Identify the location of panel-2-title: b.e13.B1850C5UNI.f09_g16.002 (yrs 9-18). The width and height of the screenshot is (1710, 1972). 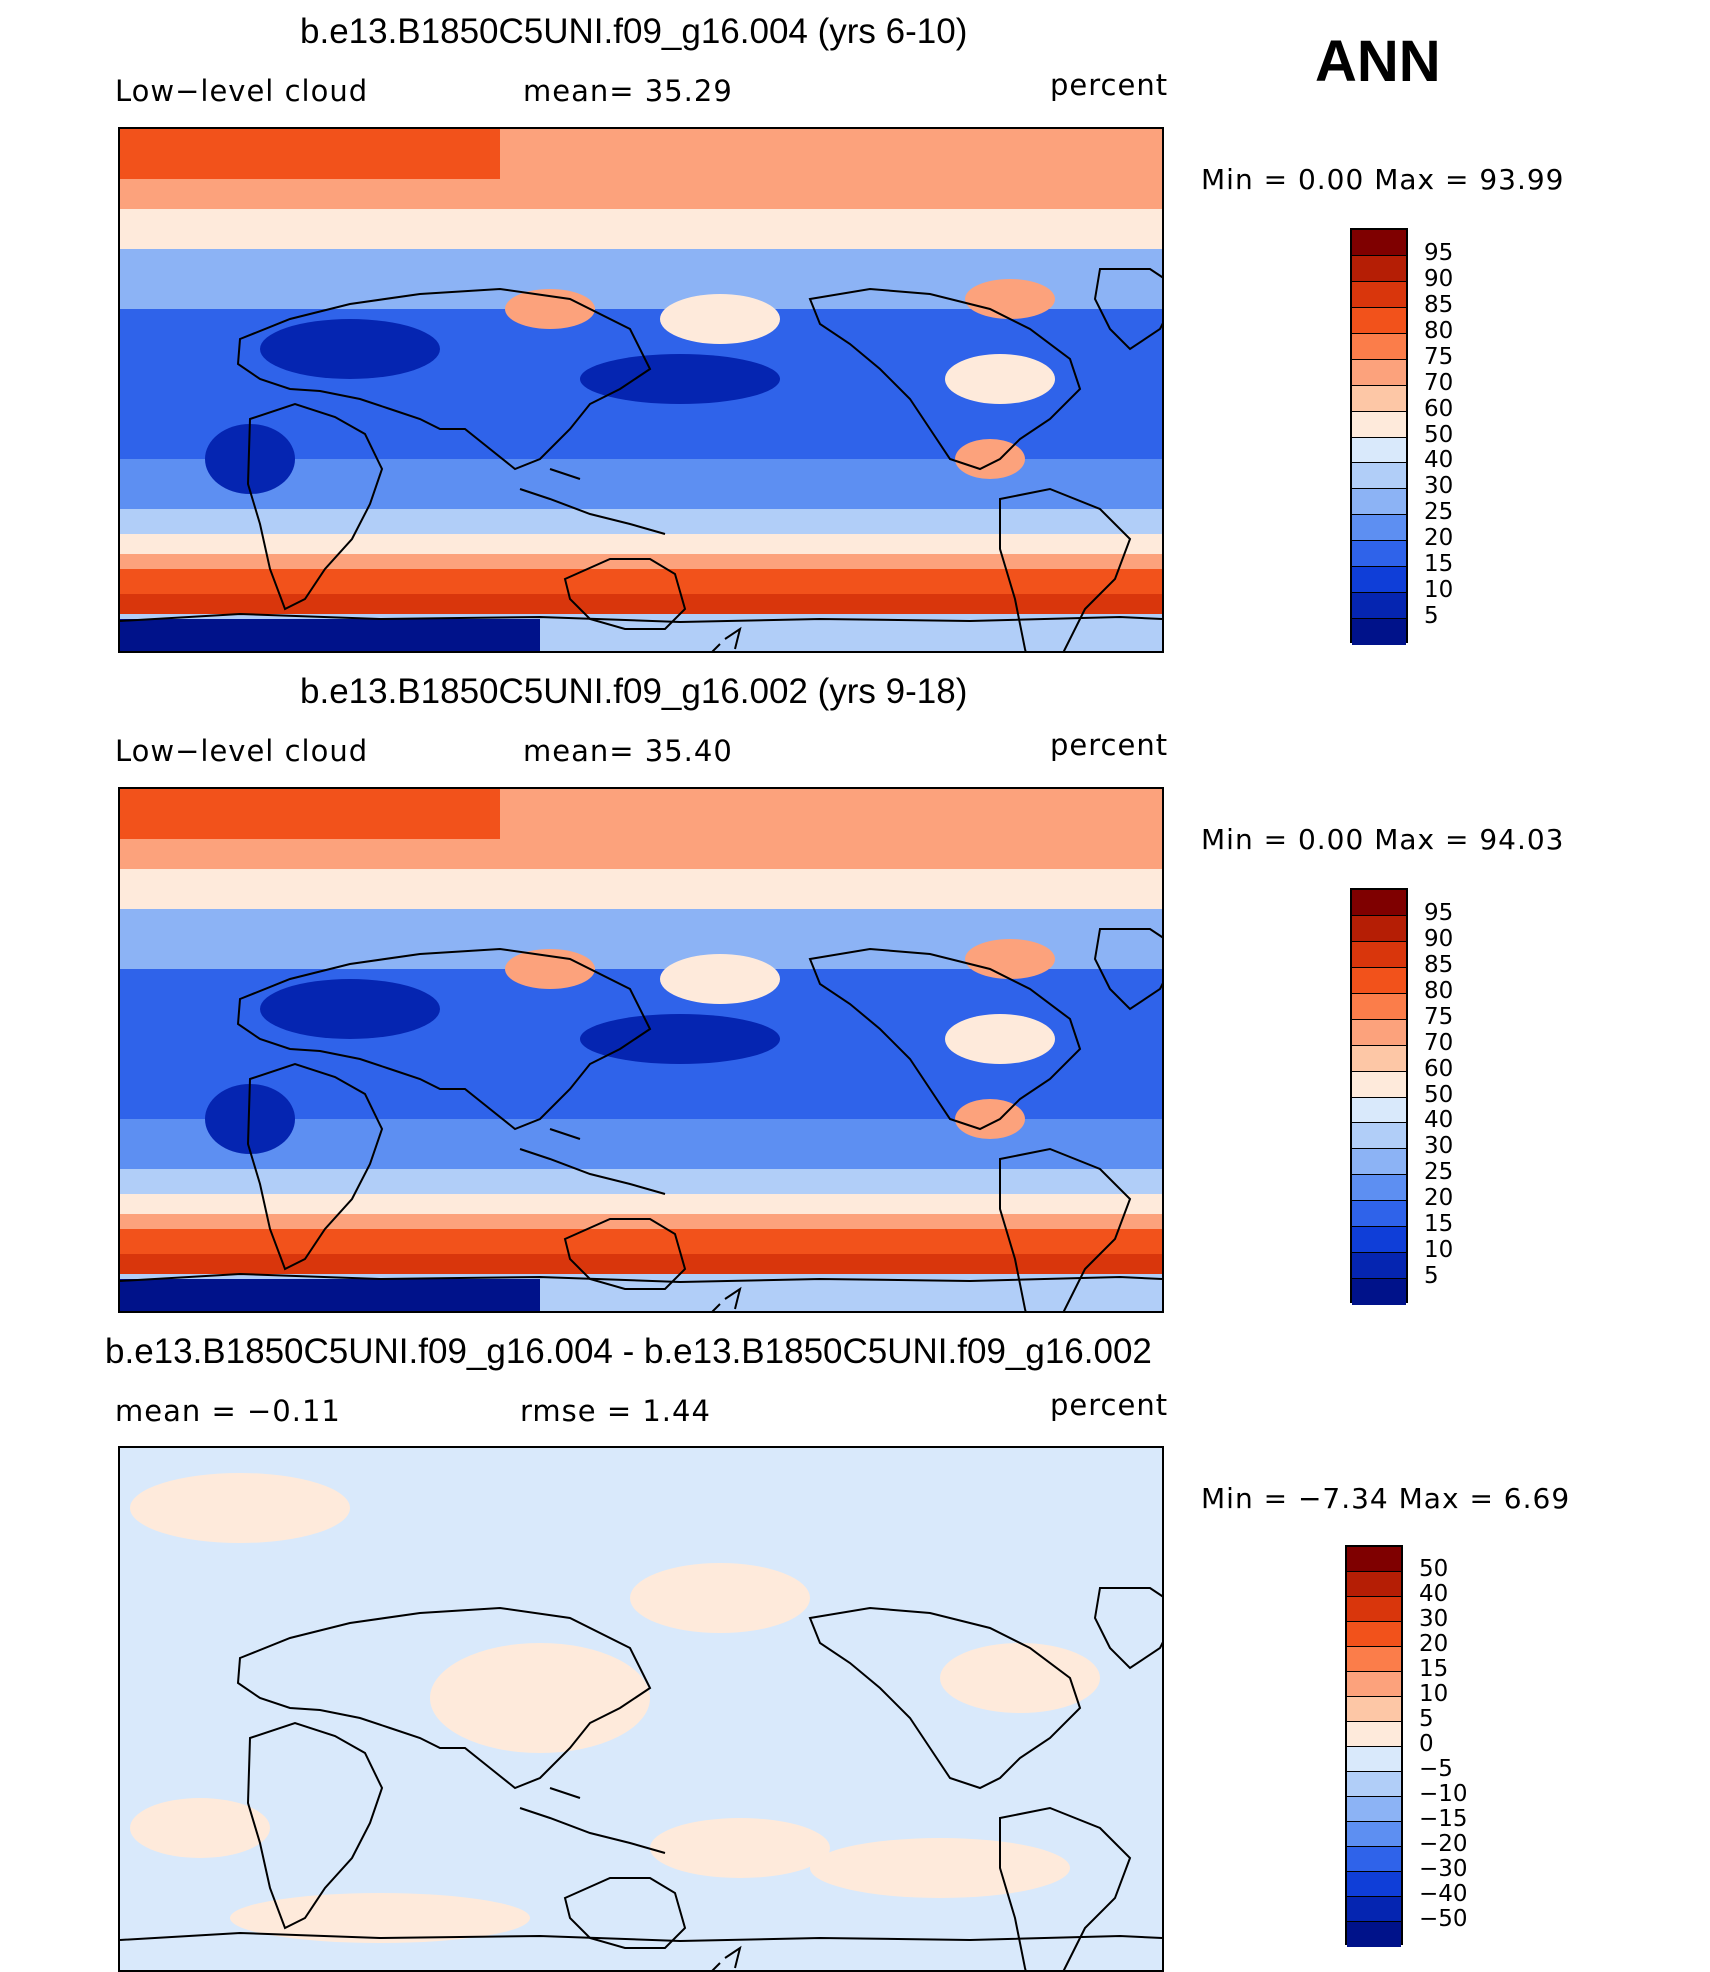
(634, 691).